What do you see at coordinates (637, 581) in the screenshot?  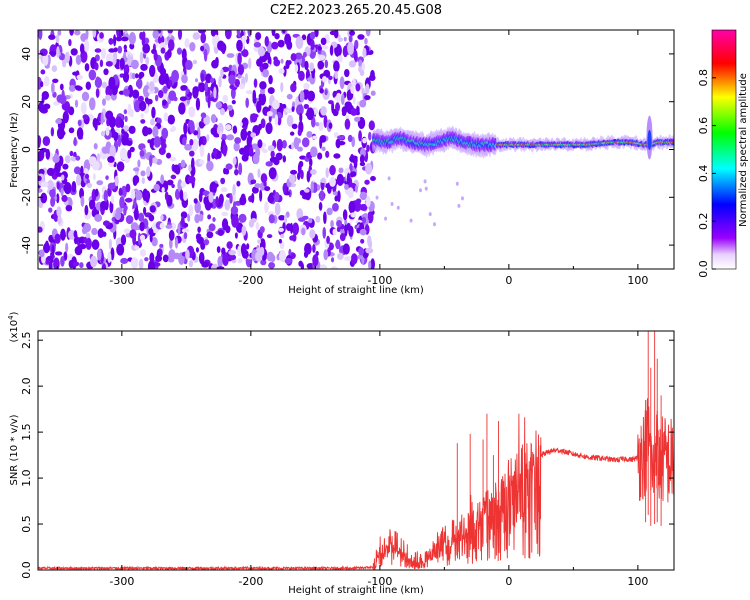 I see `x-tick-label: 100` at bounding box center [637, 581].